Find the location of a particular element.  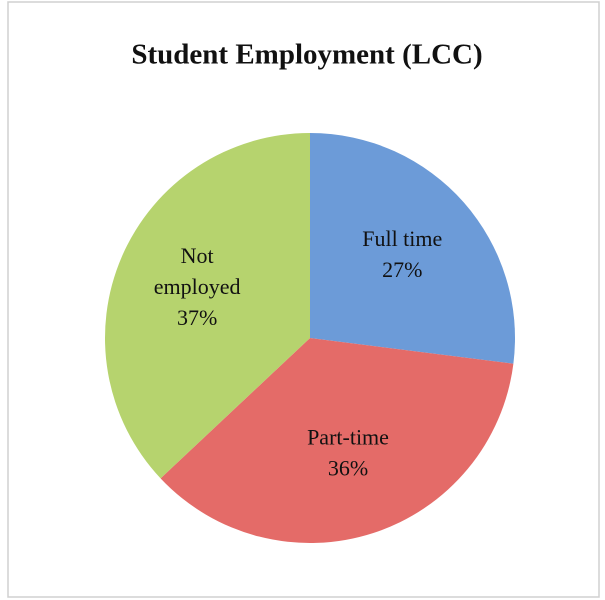

slice-value-label: 27% is located at coordinates (402, 269).